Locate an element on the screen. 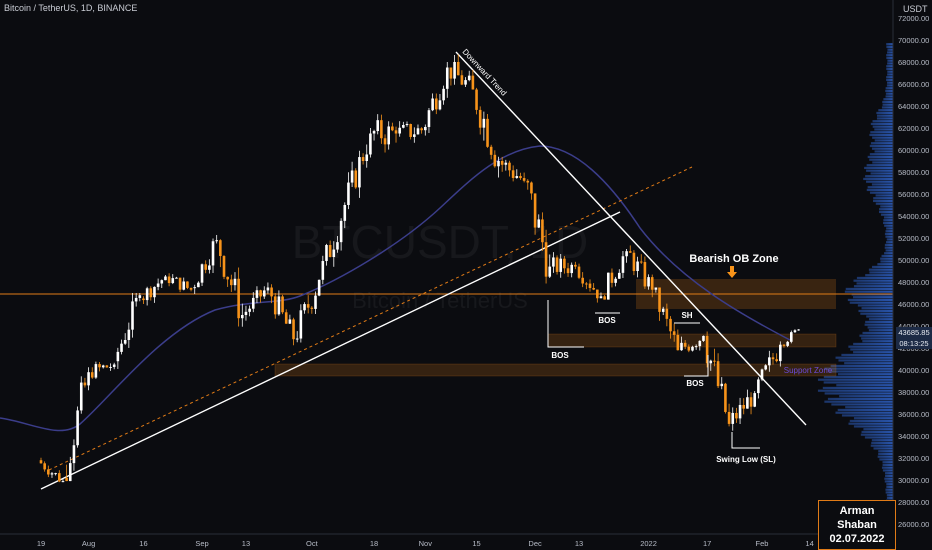 The height and width of the screenshot is (550, 932). time-tick-label: Dec is located at coordinates (535, 543).